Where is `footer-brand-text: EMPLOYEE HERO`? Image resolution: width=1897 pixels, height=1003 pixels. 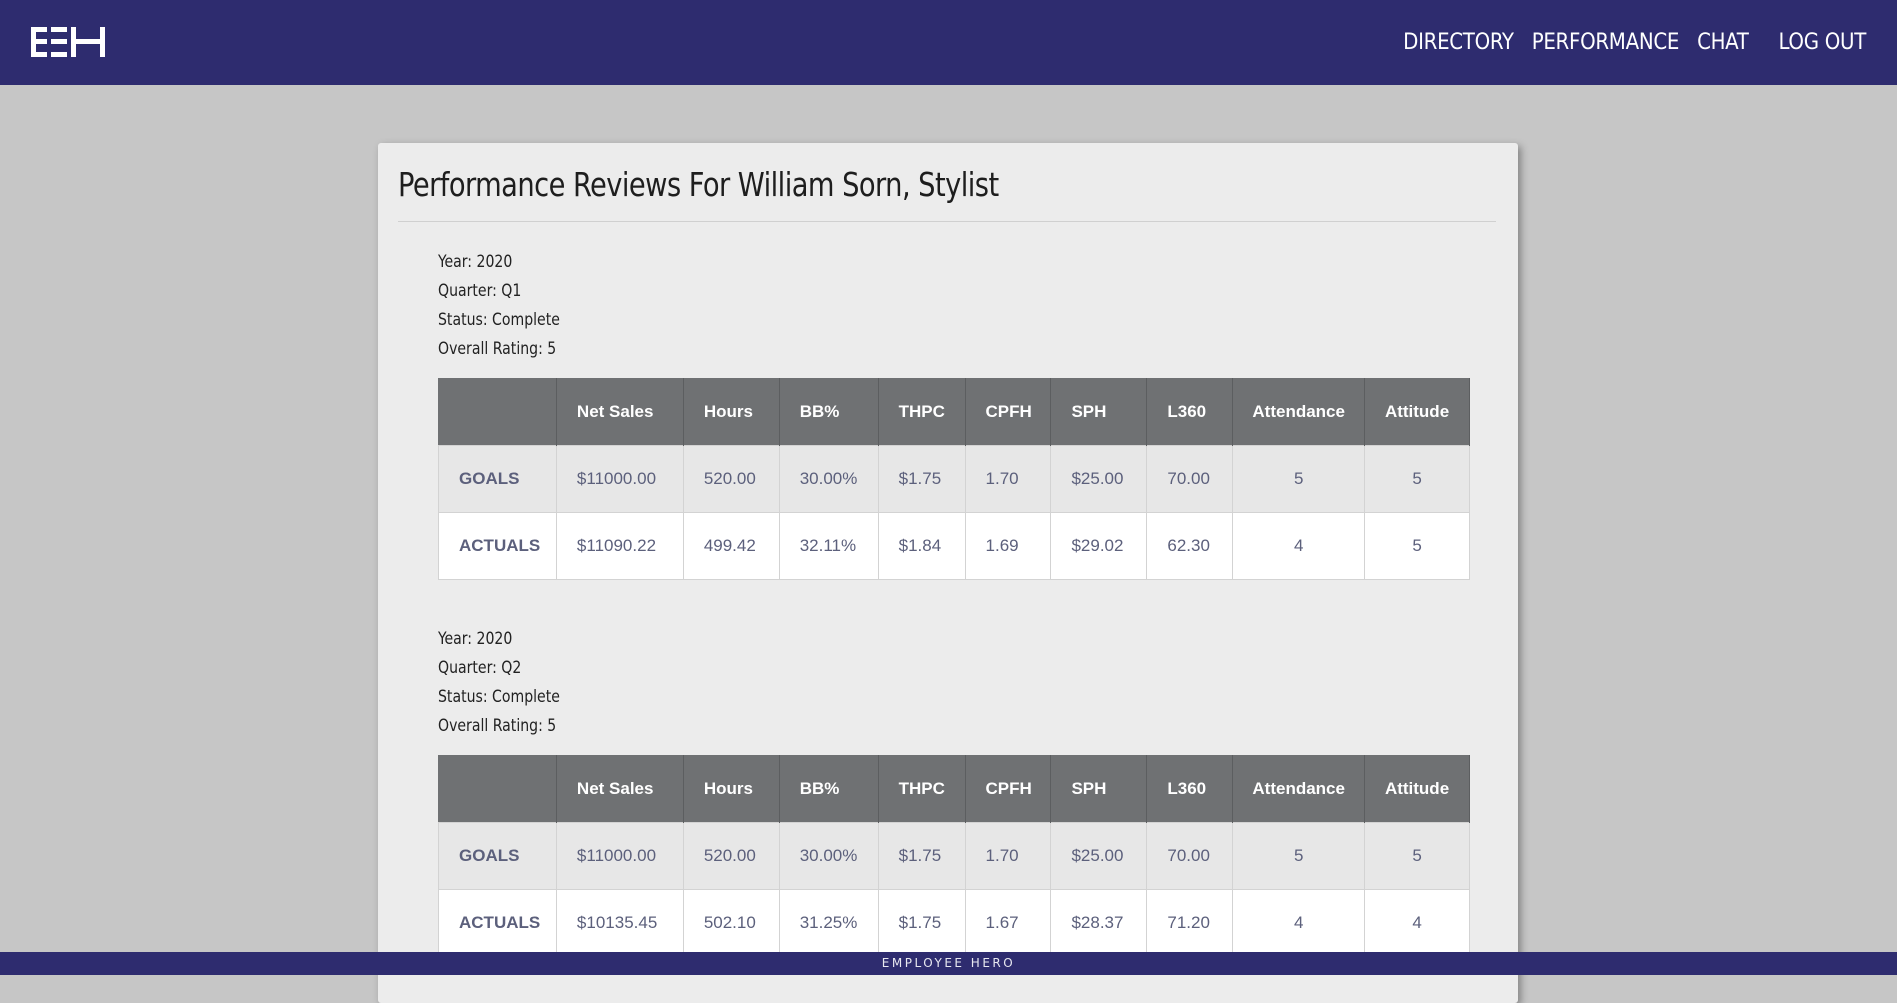
footer-brand-text: EMPLOYEE HERO is located at coordinates (948, 963).